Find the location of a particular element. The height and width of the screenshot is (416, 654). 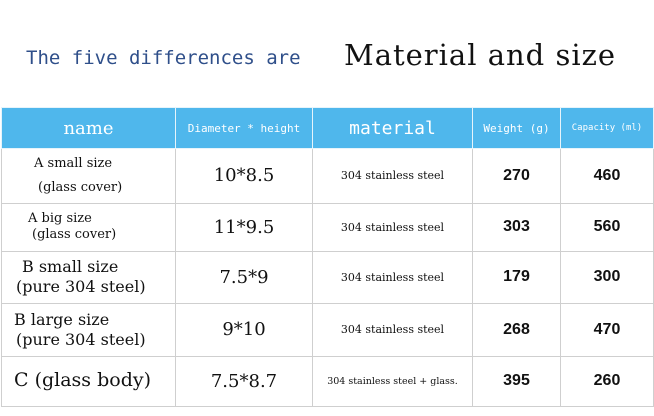

header-weight: Weight (g) is located at coordinates (516, 128).